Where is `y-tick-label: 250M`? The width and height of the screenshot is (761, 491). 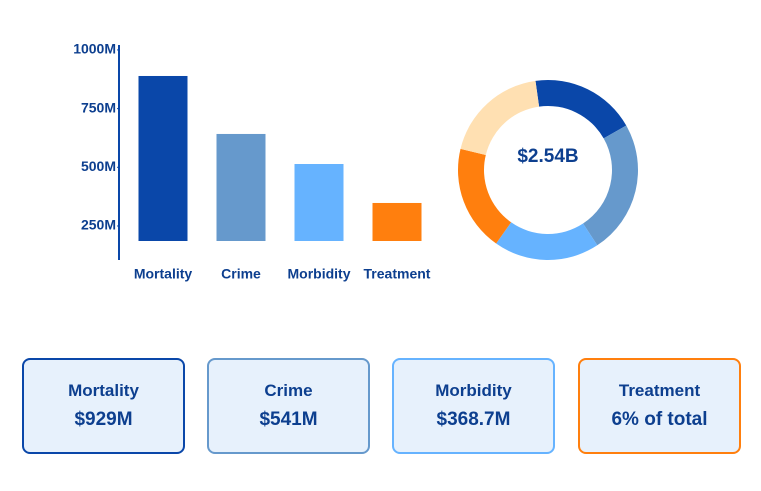
y-tick-label: 250M is located at coordinates (98, 225).